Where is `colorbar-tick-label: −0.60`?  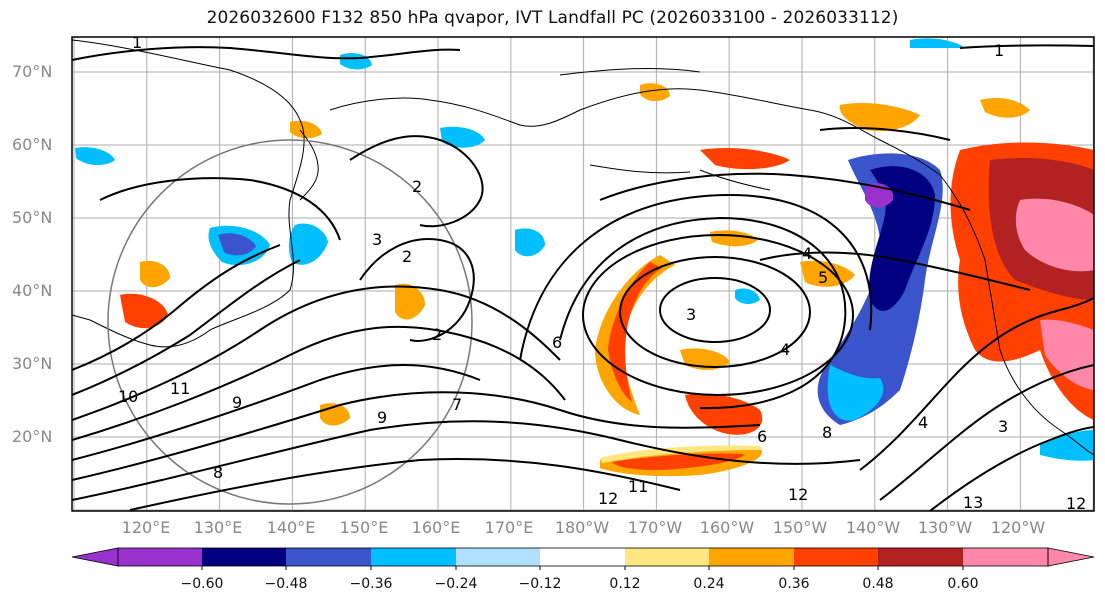
colorbar-tick-label: −0.60 is located at coordinates (202, 584).